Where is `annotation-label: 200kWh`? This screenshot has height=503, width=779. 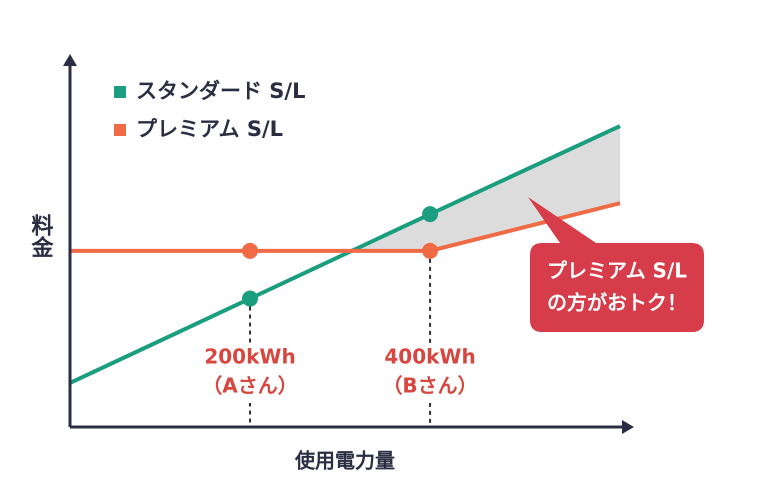 annotation-label: 200kWh is located at coordinates (249, 357).